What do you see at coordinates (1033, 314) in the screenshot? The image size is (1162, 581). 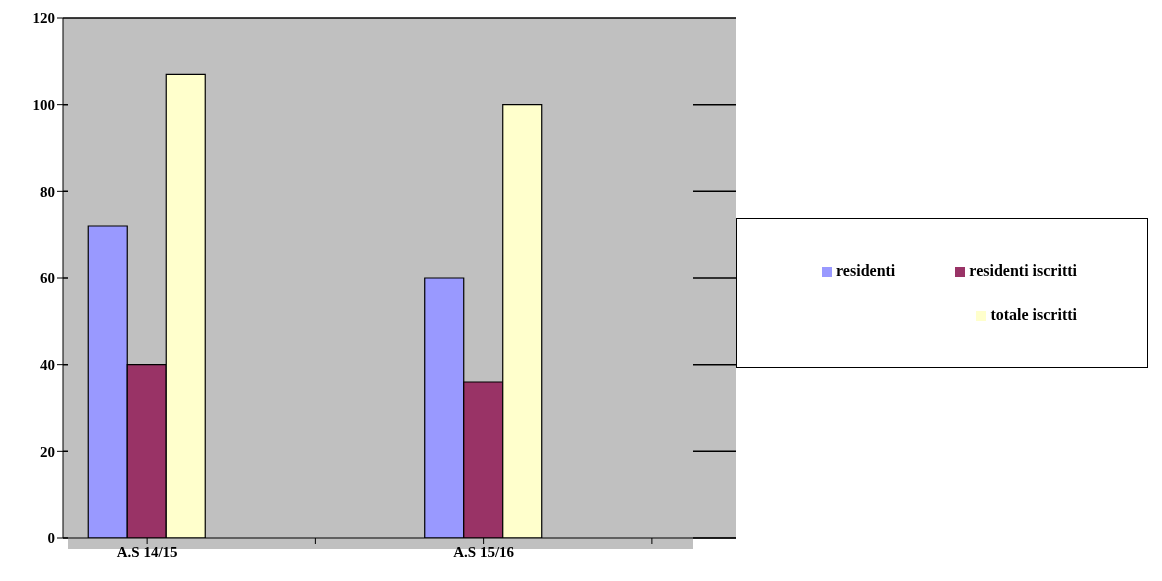 I see `legend-label: totale iscritti` at bounding box center [1033, 314].